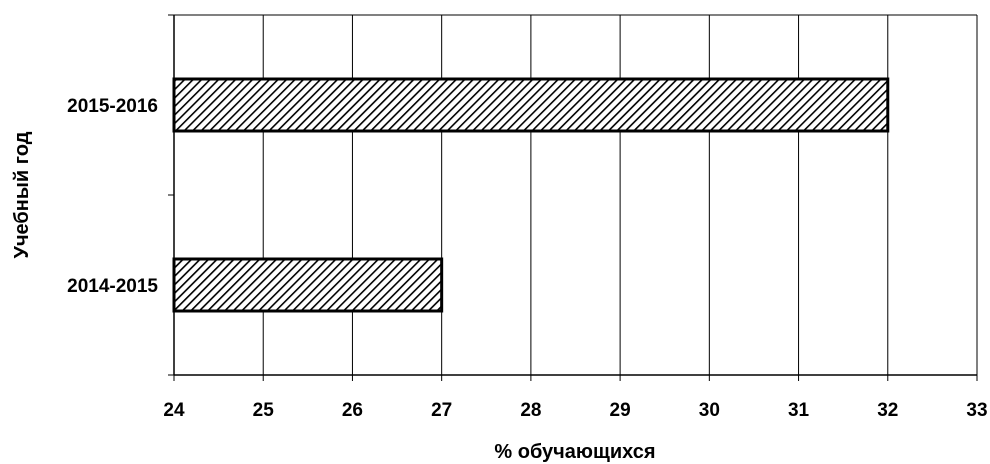 The width and height of the screenshot is (990, 464). I want to click on x-tick-label: 27, so click(441, 410).